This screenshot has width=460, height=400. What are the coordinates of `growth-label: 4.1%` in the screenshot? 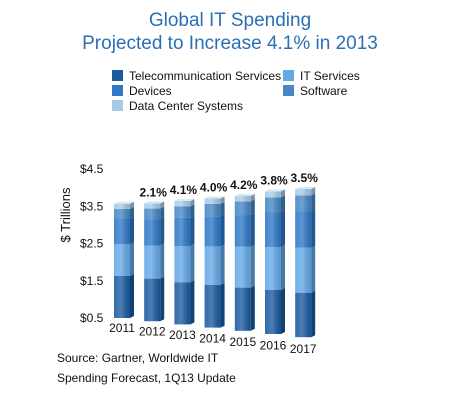 It's located at (184, 190).